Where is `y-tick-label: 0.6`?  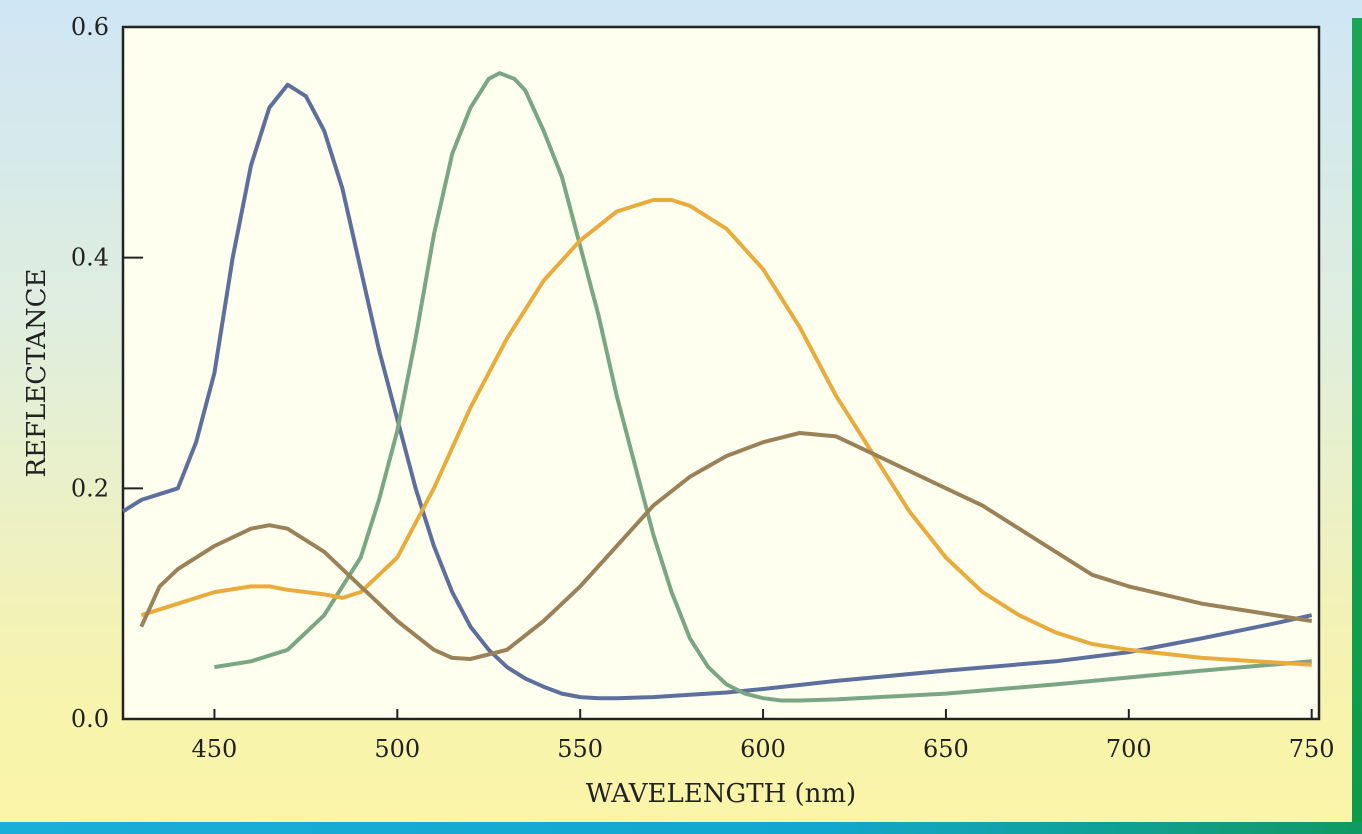 y-tick-label: 0.6 is located at coordinates (90, 27).